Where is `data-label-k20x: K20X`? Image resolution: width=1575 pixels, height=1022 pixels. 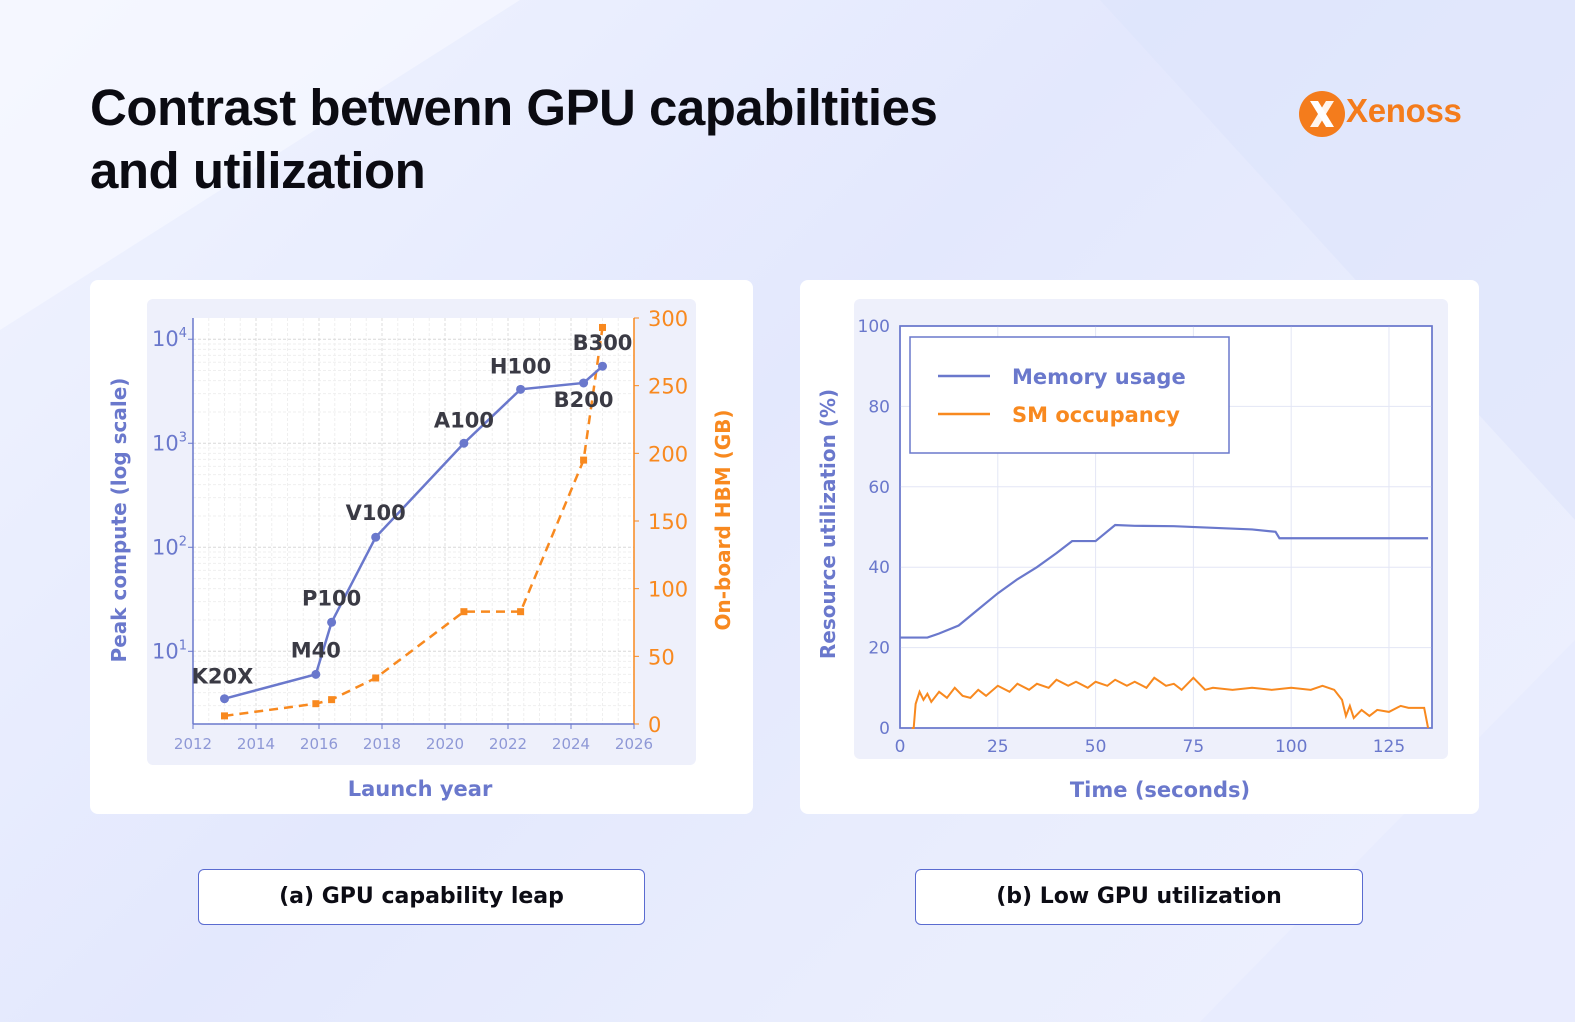
data-label-k20x: K20X is located at coordinates (223, 677).